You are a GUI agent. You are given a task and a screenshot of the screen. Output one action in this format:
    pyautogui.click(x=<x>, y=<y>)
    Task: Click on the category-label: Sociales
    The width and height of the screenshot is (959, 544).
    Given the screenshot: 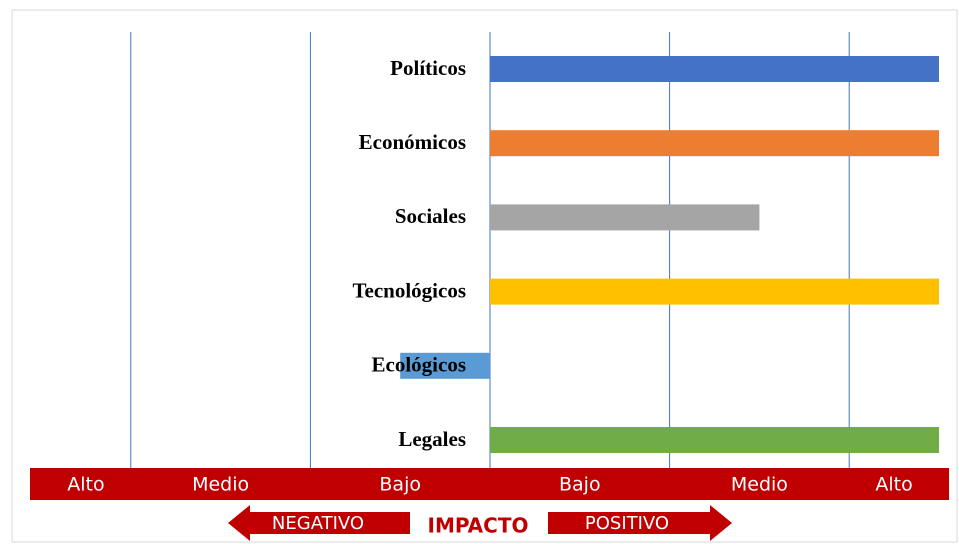 What is the action you would take?
    pyautogui.click(x=430, y=216)
    